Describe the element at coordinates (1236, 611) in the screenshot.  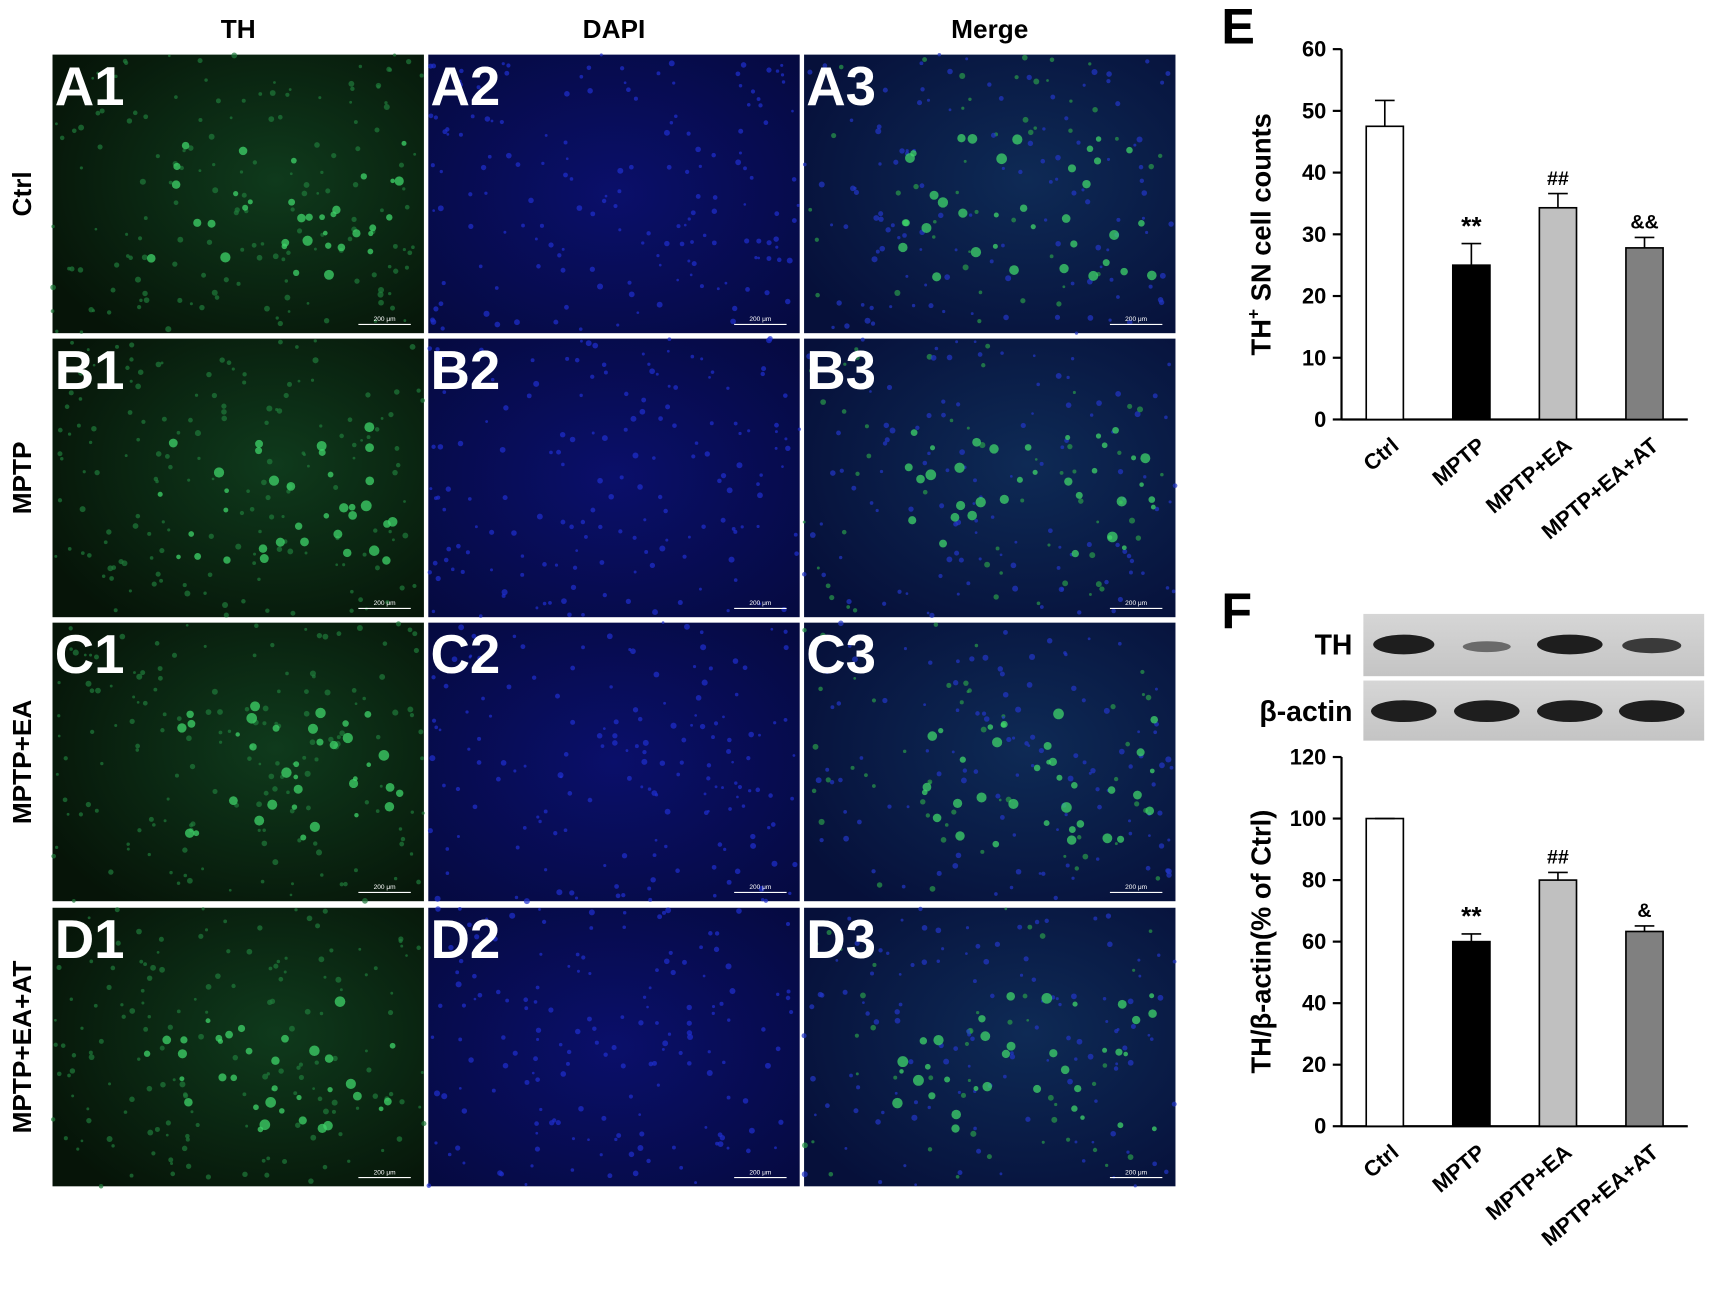
I see `panel-letter: F` at that location.